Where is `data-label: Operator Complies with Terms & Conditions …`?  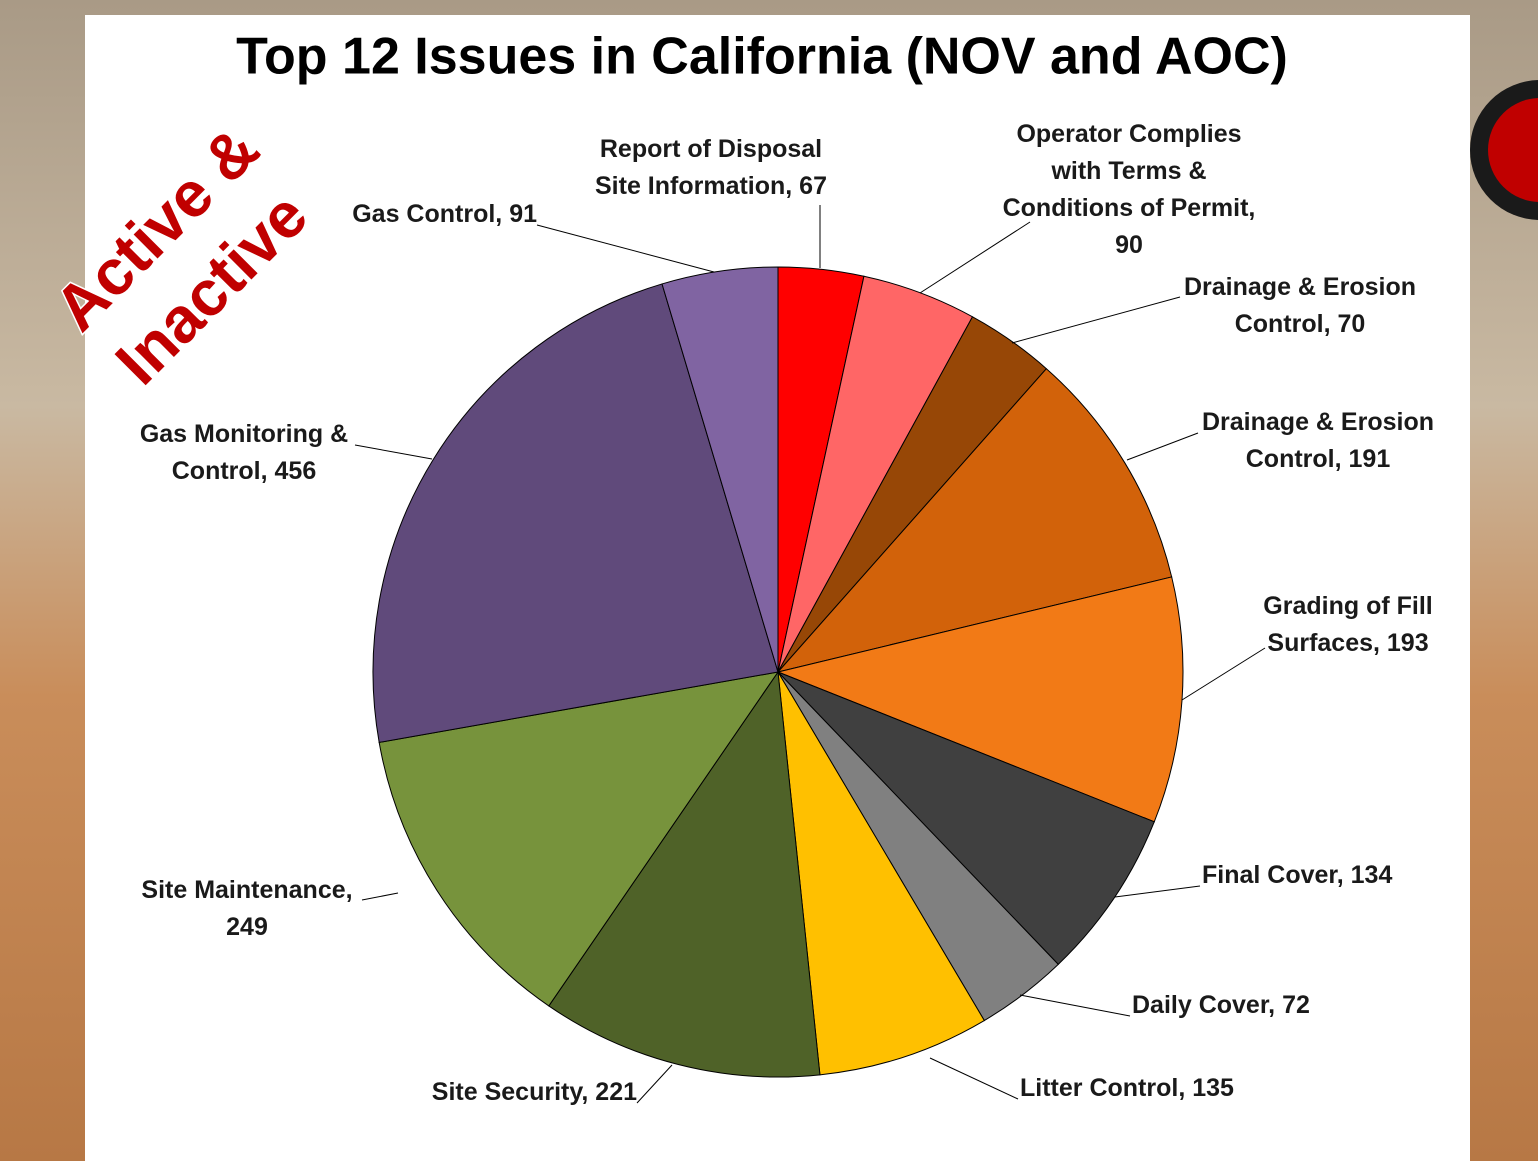
data-label: Operator Complies with Terms & Conditions … is located at coordinates (1129, 189).